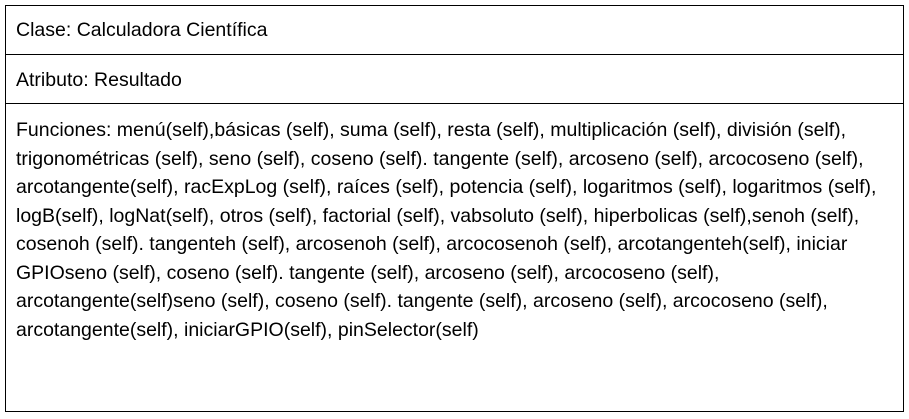  What do you see at coordinates (142, 30) in the screenshot?
I see `class-name-label: Clase: Calculadora Científica` at bounding box center [142, 30].